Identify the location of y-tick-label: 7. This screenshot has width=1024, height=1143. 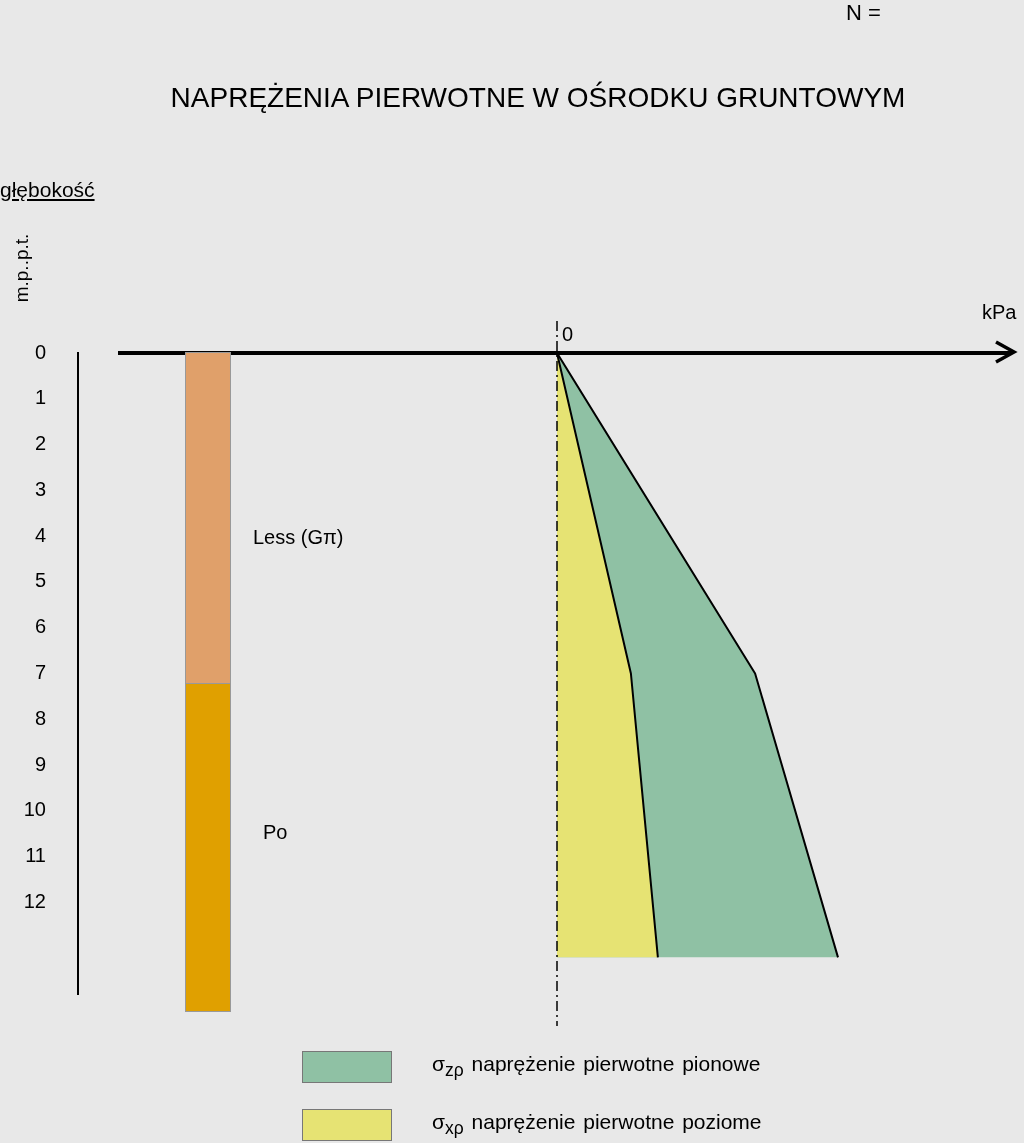
(40, 672).